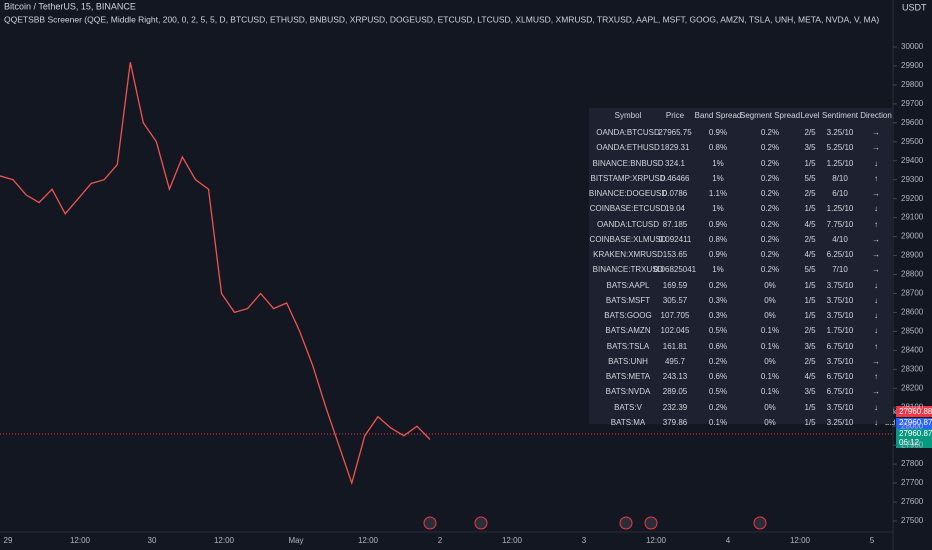 Image resolution: width=932 pixels, height=550 pixels. What do you see at coordinates (876, 115) in the screenshot?
I see `column-header: Direction` at bounding box center [876, 115].